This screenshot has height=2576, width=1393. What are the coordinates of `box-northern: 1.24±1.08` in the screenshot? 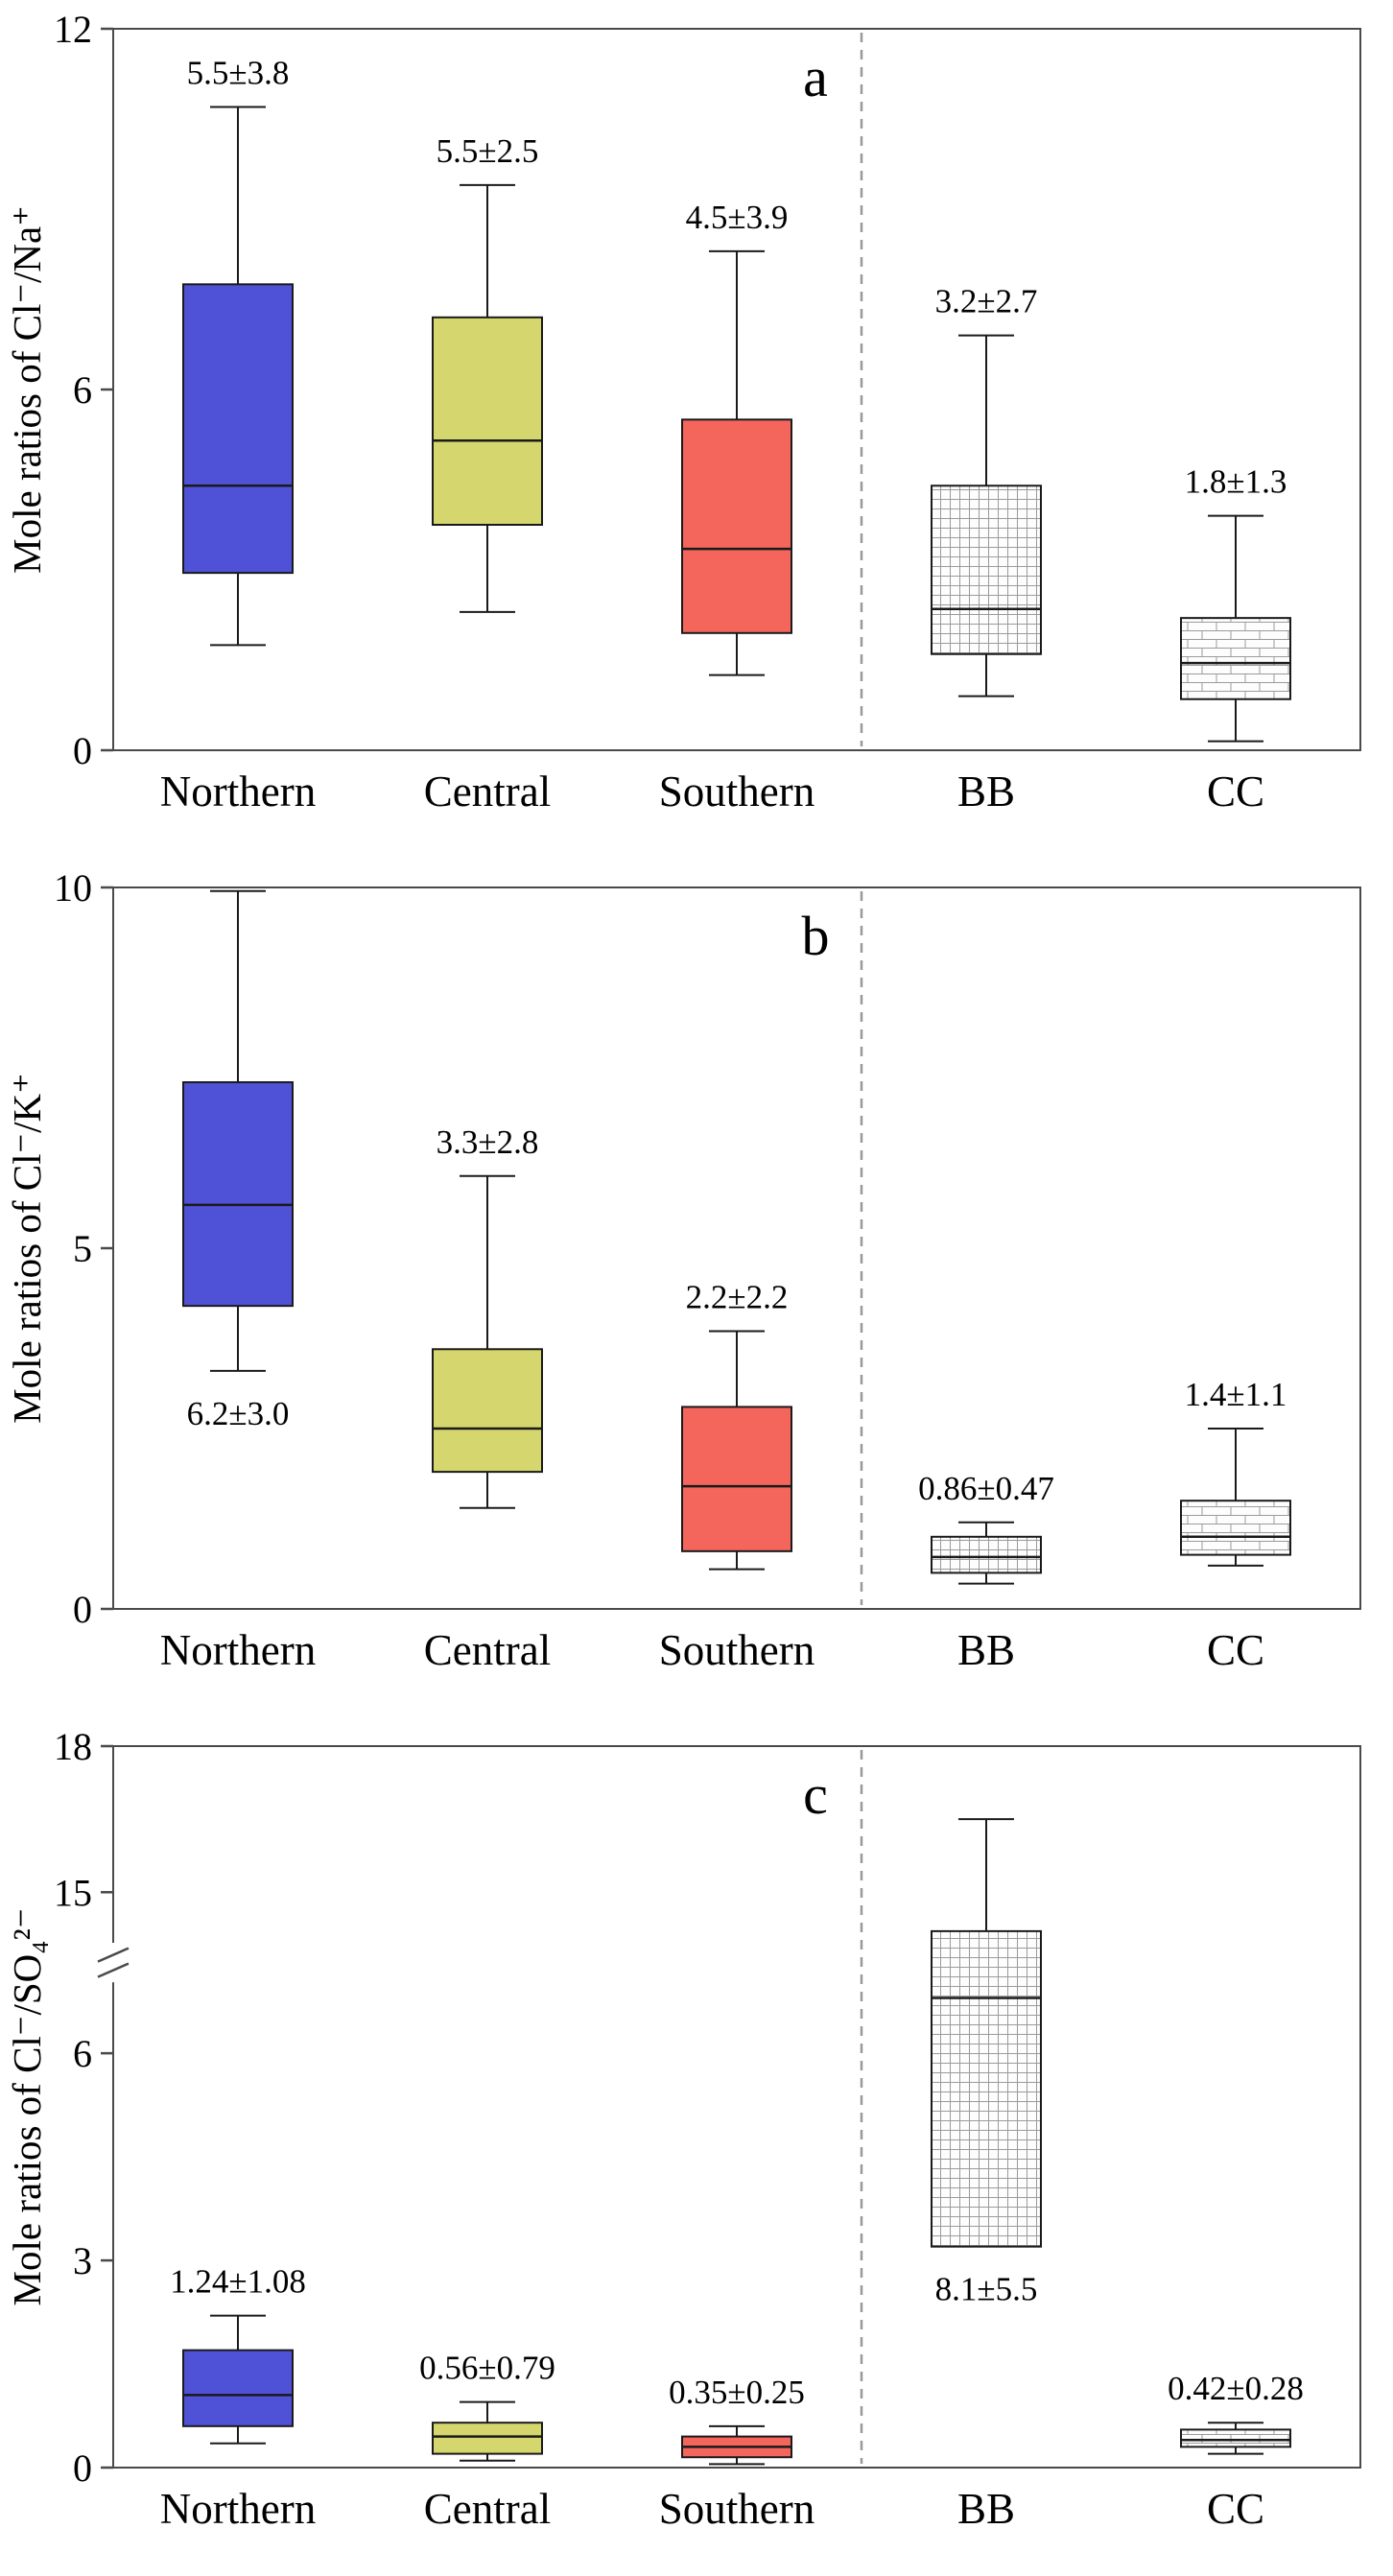 It's located at (238, 2354).